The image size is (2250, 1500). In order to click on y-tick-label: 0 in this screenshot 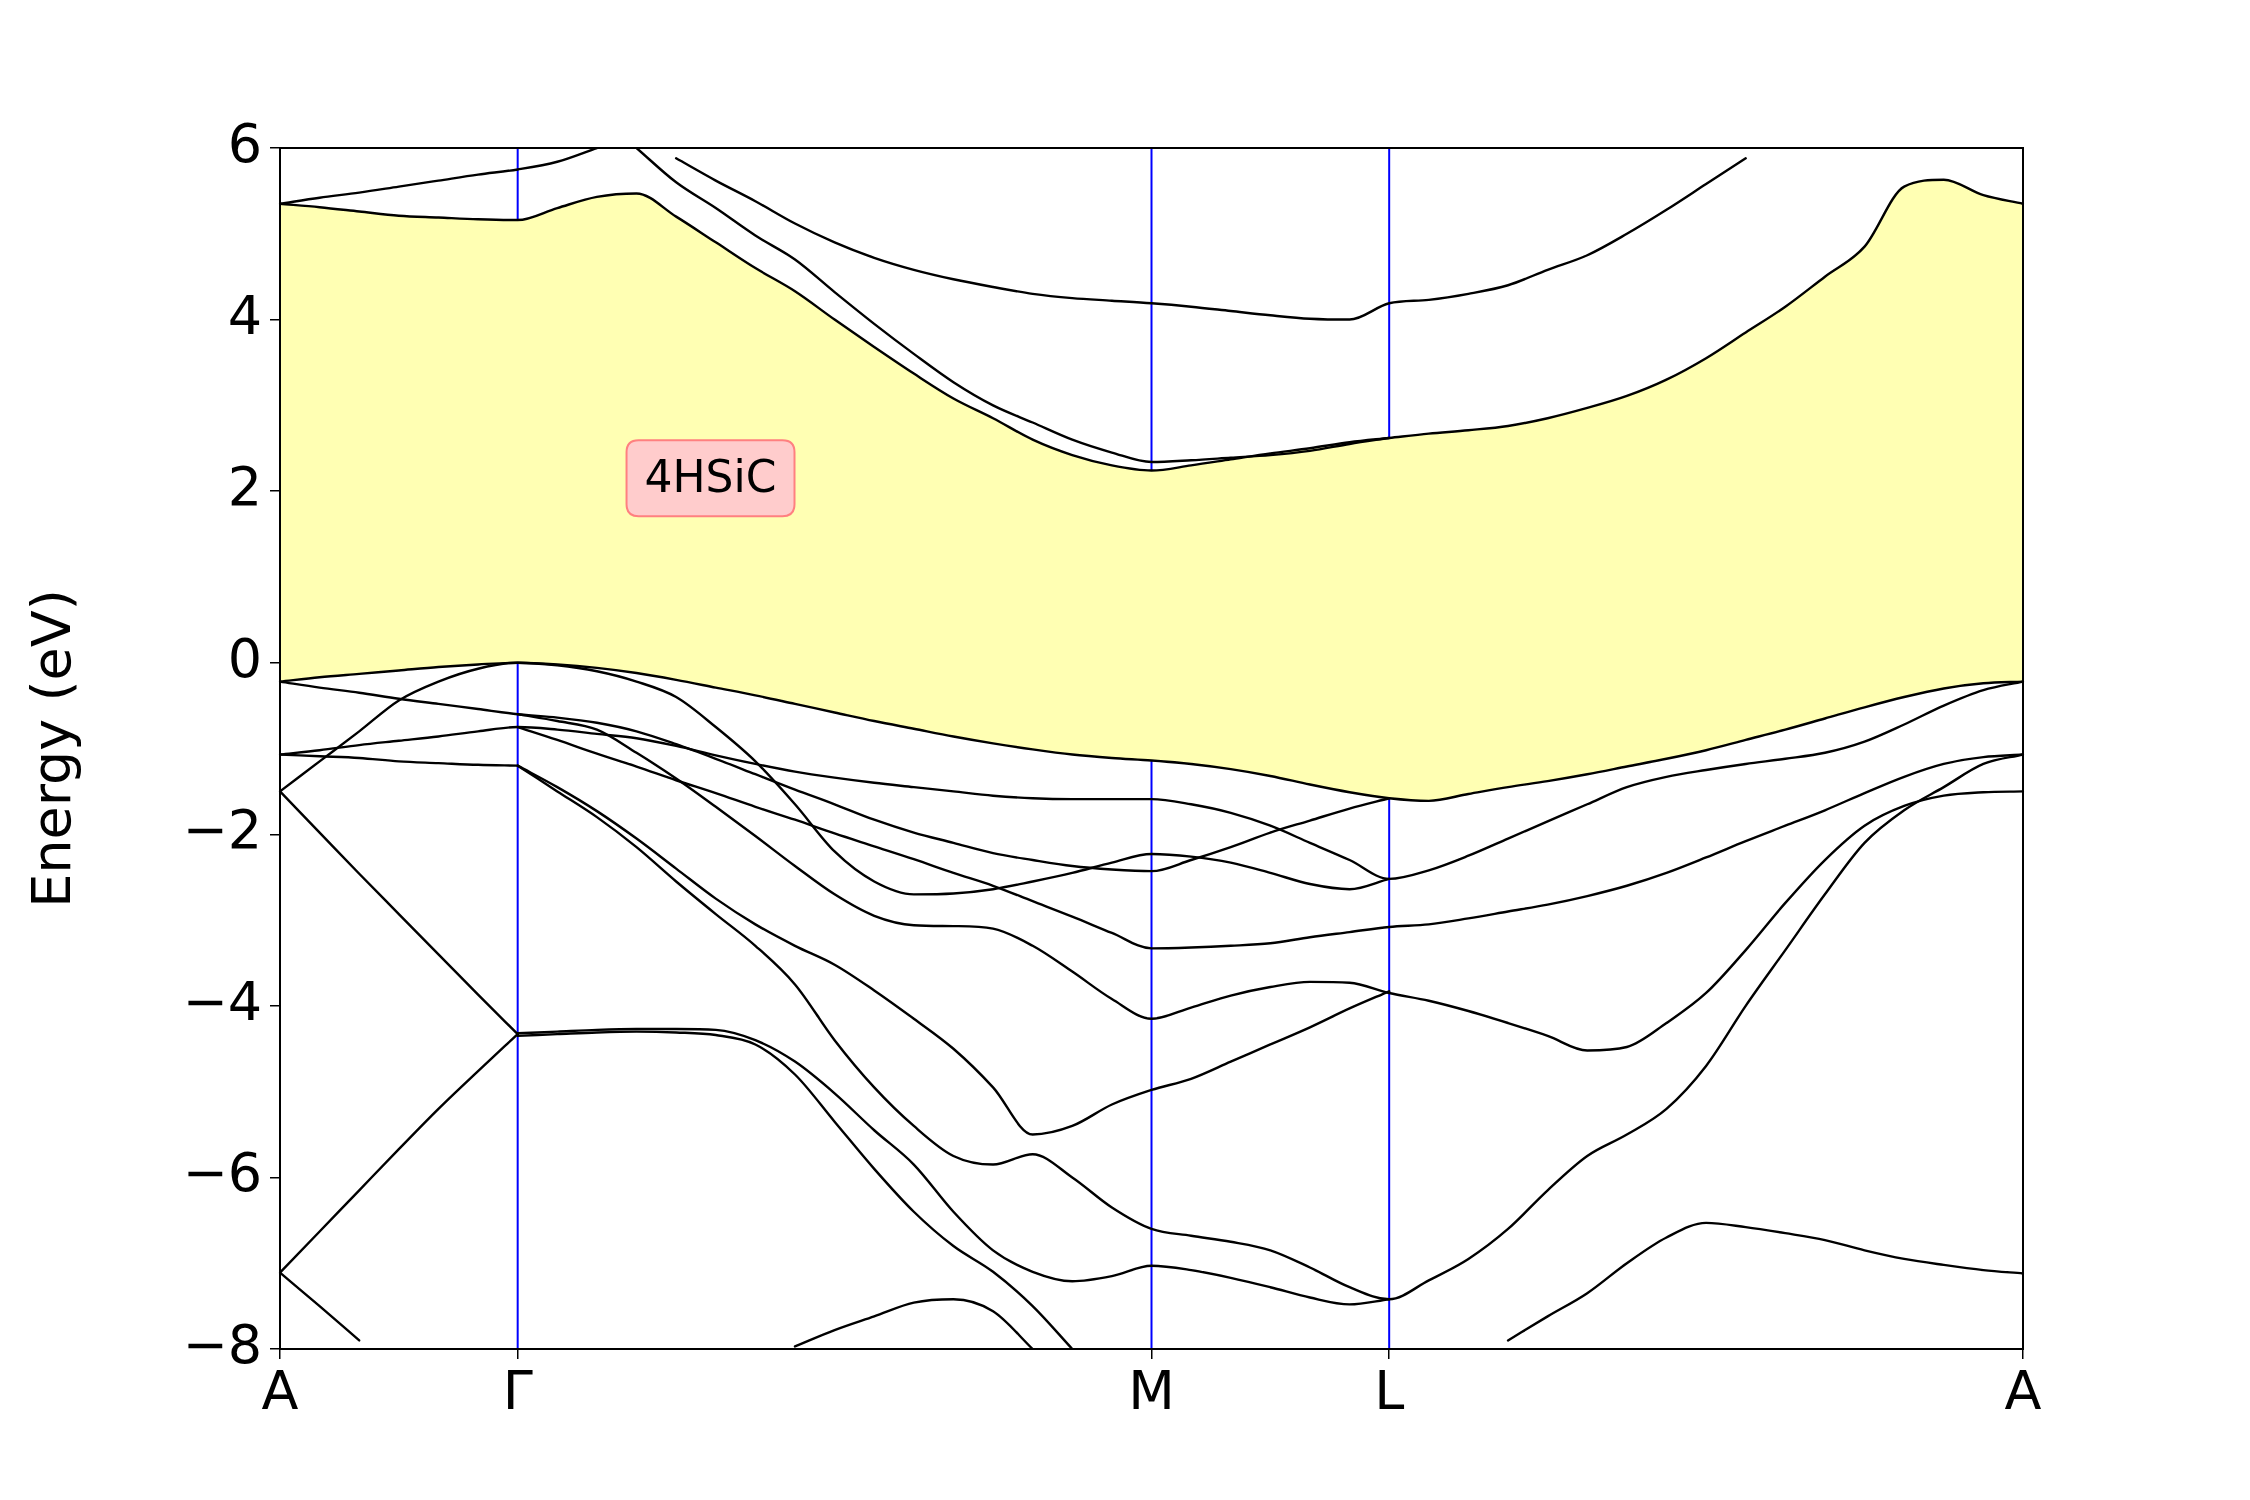, I will do `click(244, 658)`.